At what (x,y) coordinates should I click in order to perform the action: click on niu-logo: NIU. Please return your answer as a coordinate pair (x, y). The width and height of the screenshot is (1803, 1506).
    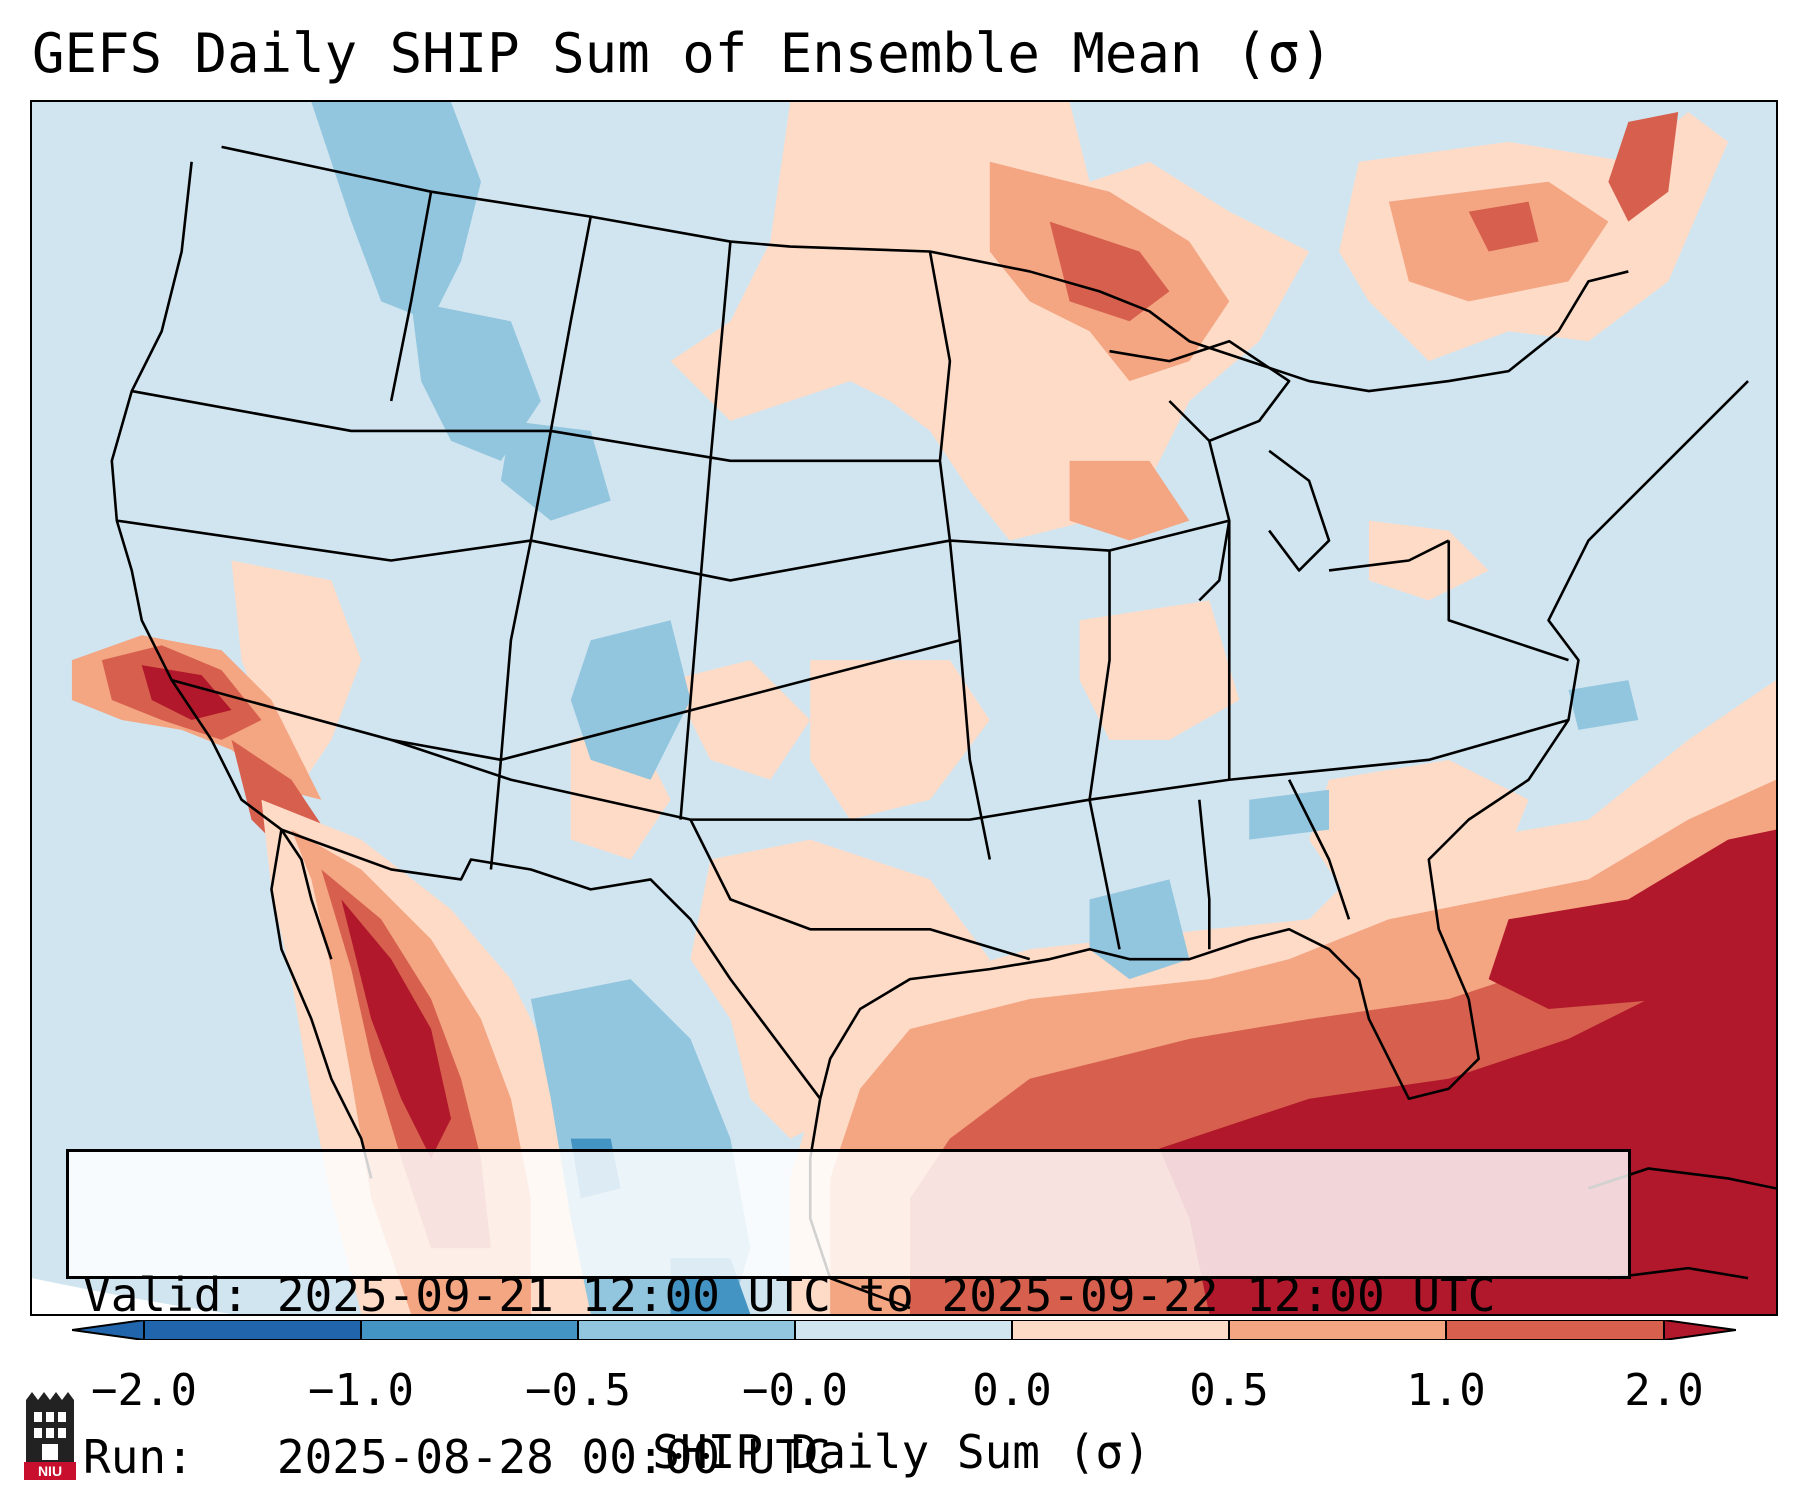
    Looking at the image, I should click on (50, 1436).